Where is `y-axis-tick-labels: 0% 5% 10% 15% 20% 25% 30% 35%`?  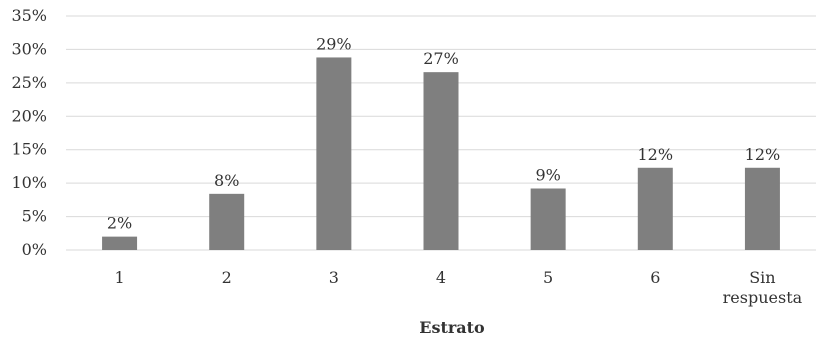 y-axis-tick-labels: 0% 5% 10% 15% 20% 25% 30% 35% is located at coordinates (29, 132).